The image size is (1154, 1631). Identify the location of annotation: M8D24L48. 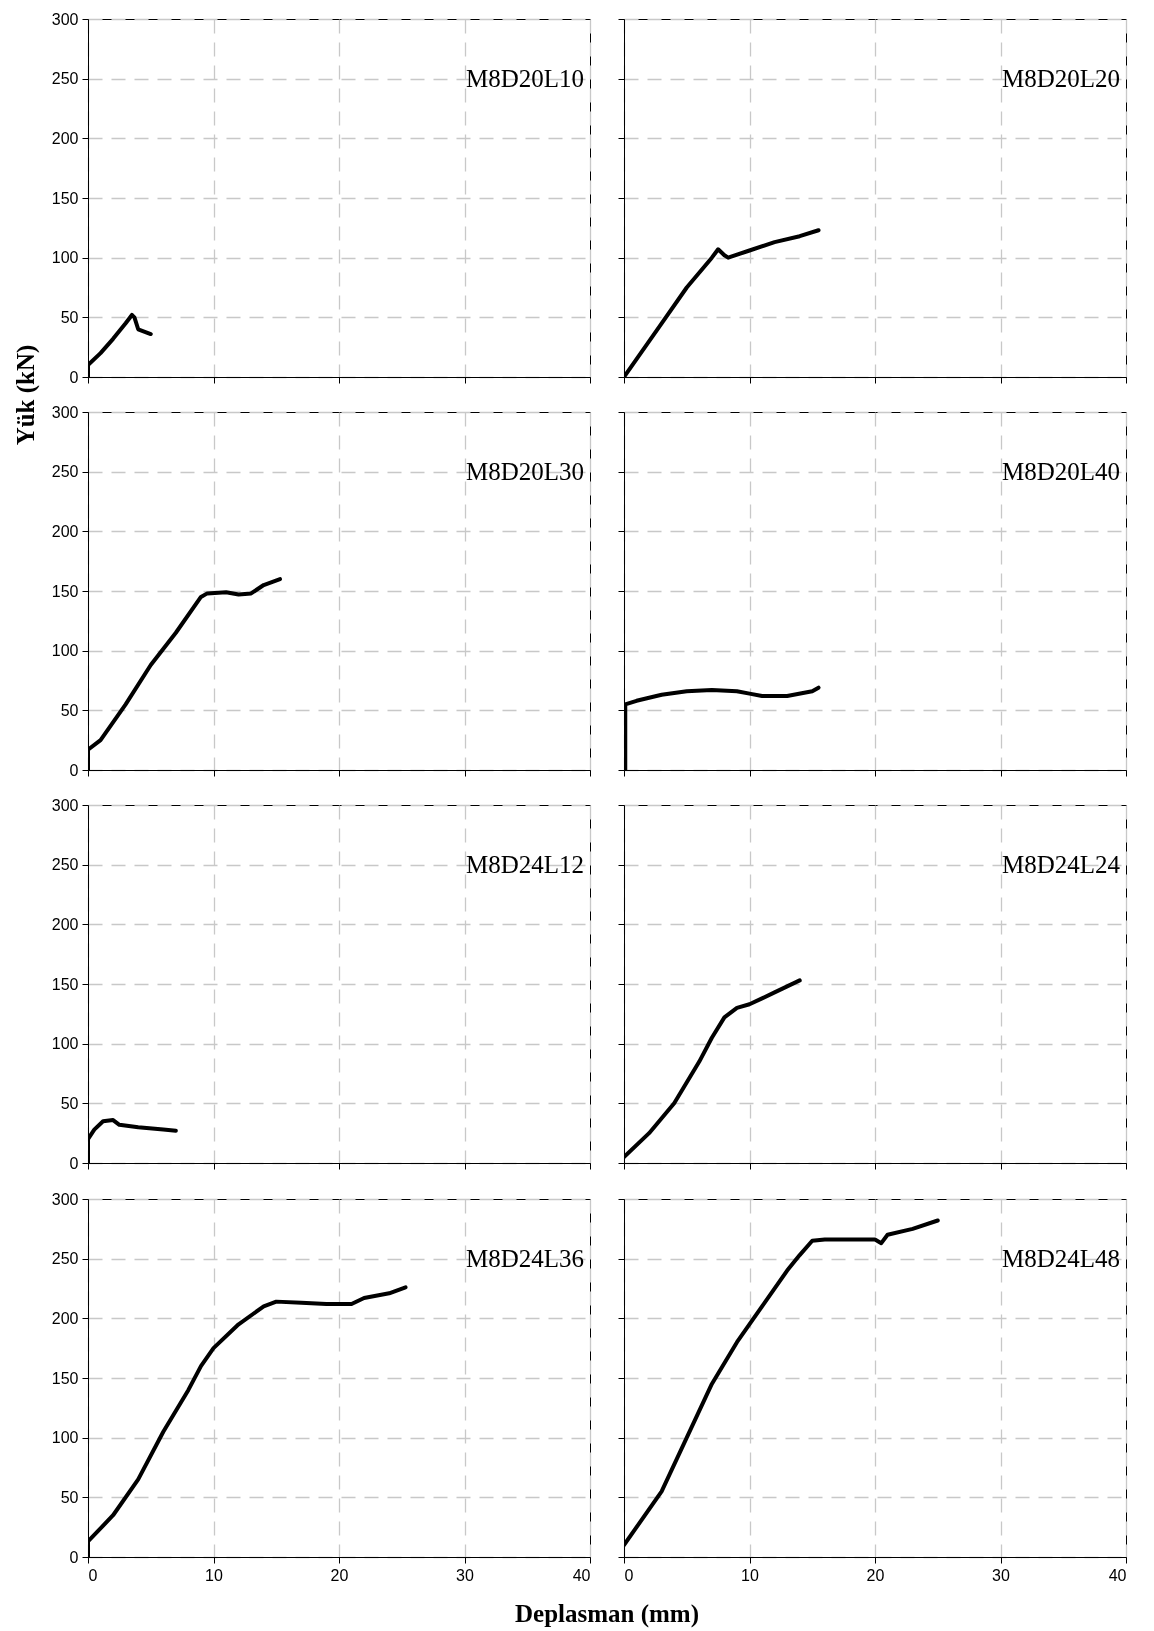
(1060, 1258).